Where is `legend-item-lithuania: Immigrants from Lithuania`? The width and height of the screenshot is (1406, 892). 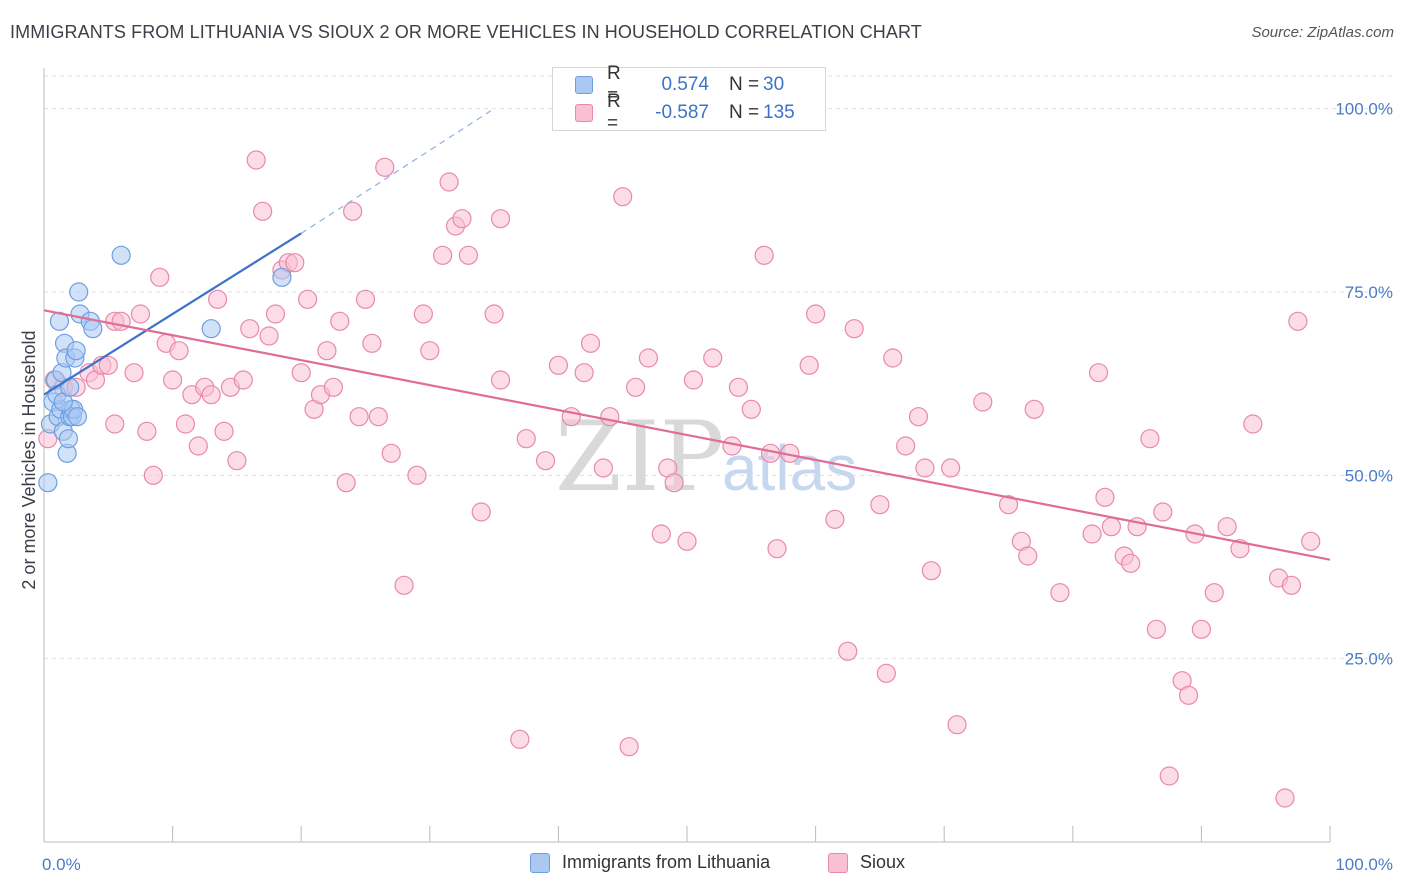 legend-item-lithuania: Immigrants from Lithuania is located at coordinates (650, 862).